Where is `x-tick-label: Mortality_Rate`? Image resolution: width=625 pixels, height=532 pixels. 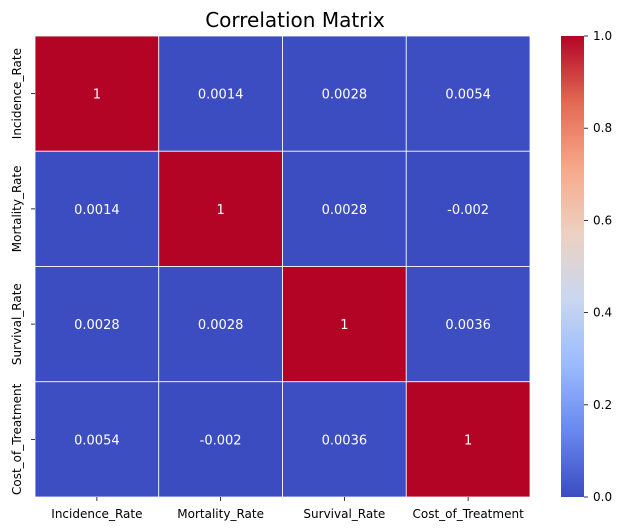 x-tick-label: Mortality_Rate is located at coordinates (220, 514).